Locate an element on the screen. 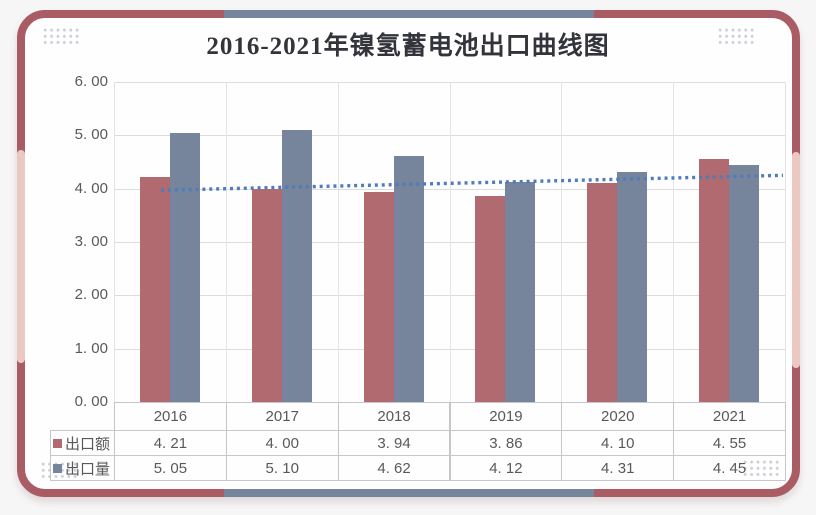 This screenshot has width=816, height=515. table-header-year: 2019 is located at coordinates (506, 416).